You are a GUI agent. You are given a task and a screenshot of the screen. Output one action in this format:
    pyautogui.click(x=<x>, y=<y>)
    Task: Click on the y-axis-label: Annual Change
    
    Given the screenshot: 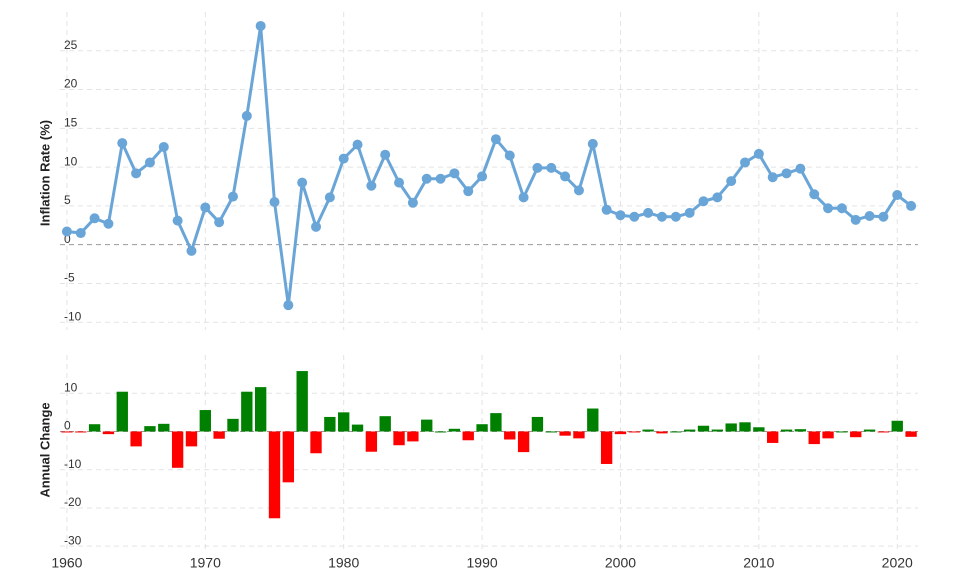 What is the action you would take?
    pyautogui.click(x=44, y=449)
    